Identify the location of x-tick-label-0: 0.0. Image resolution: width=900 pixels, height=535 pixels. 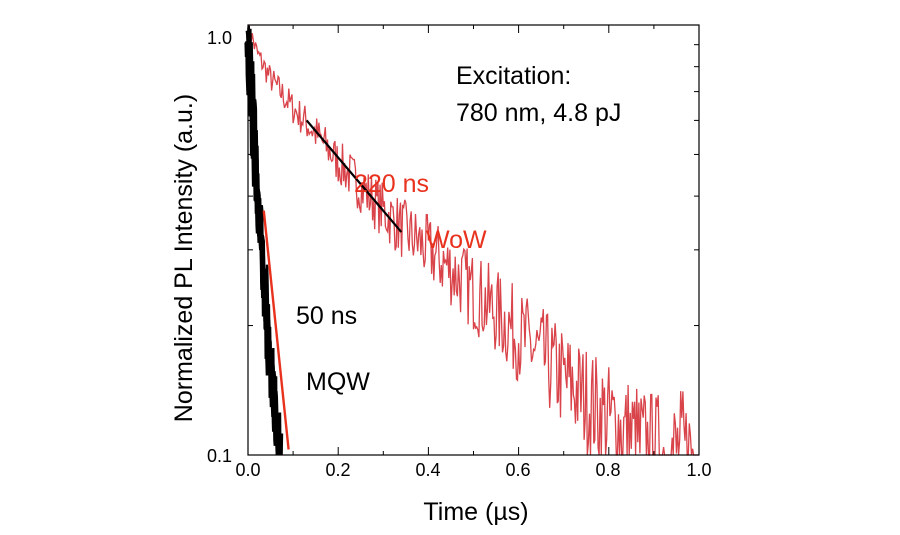
(247, 470).